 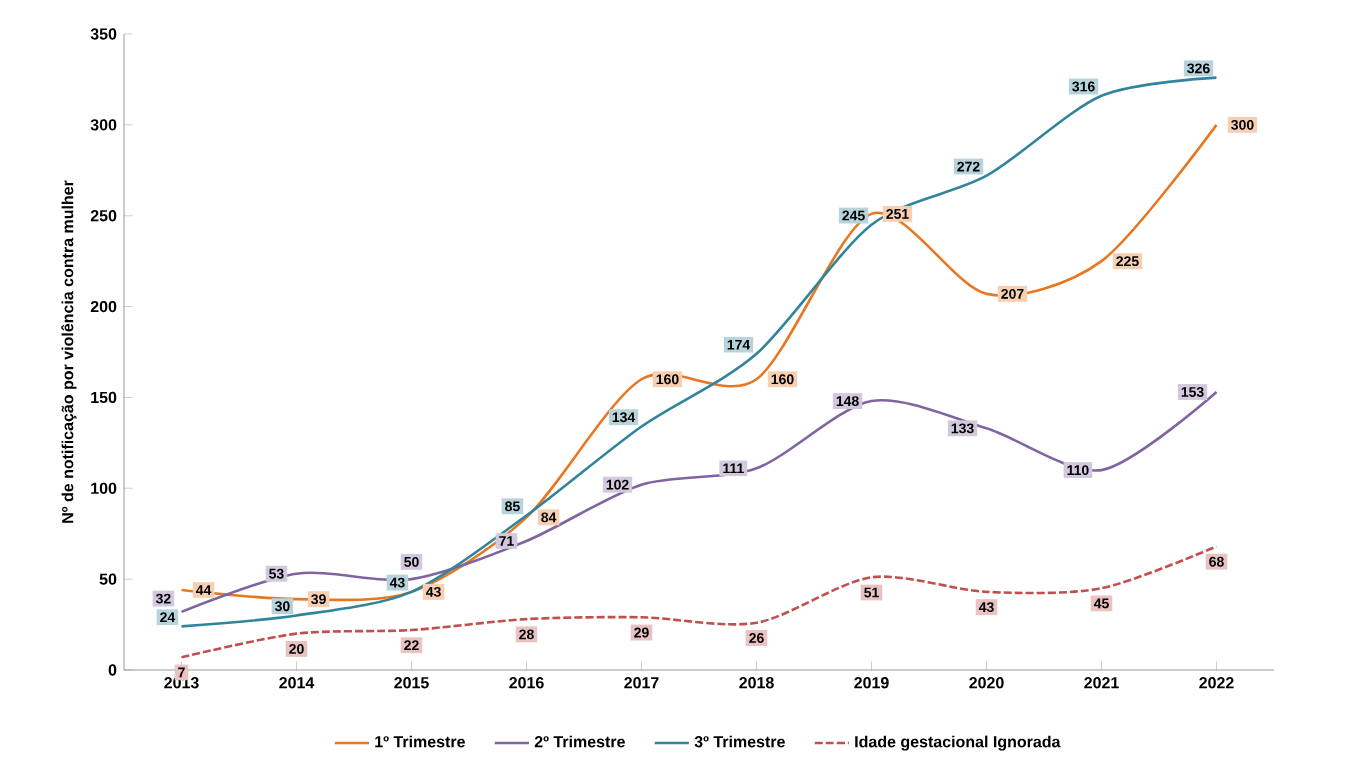 What do you see at coordinates (512, 506) in the screenshot?
I see `data-label: 85` at bounding box center [512, 506].